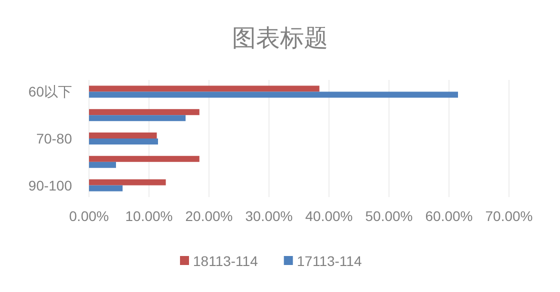 The height and width of the screenshot is (292, 560). What do you see at coordinates (149, 216) in the screenshot?
I see `x-tick-label: 10.00%` at bounding box center [149, 216].